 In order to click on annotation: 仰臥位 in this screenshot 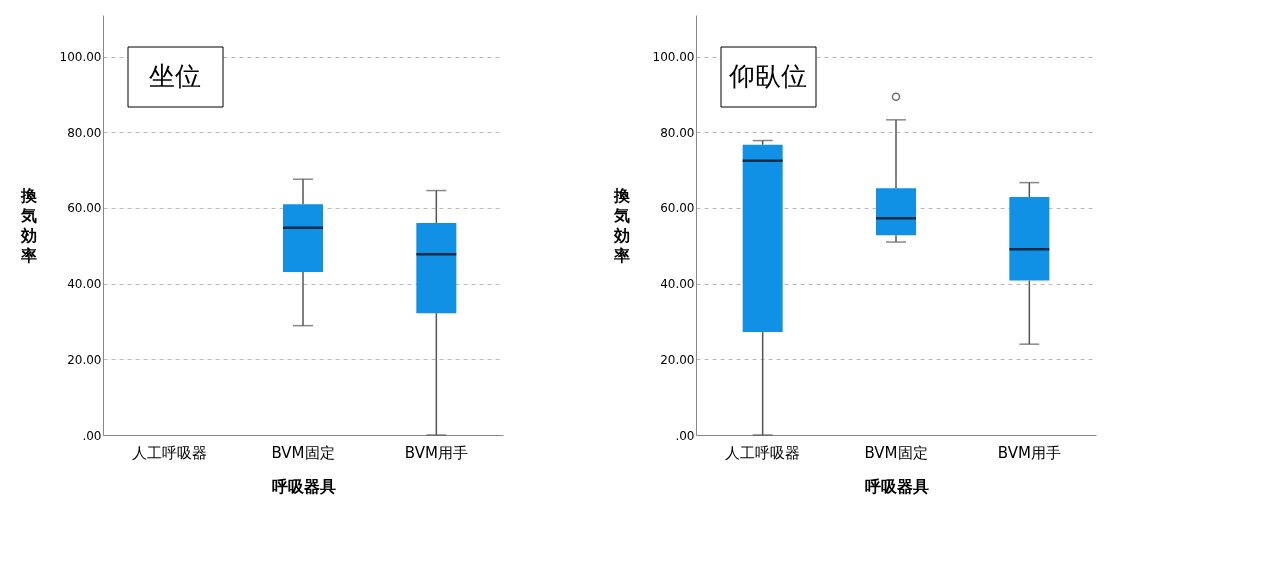, I will do `click(768, 76)`.